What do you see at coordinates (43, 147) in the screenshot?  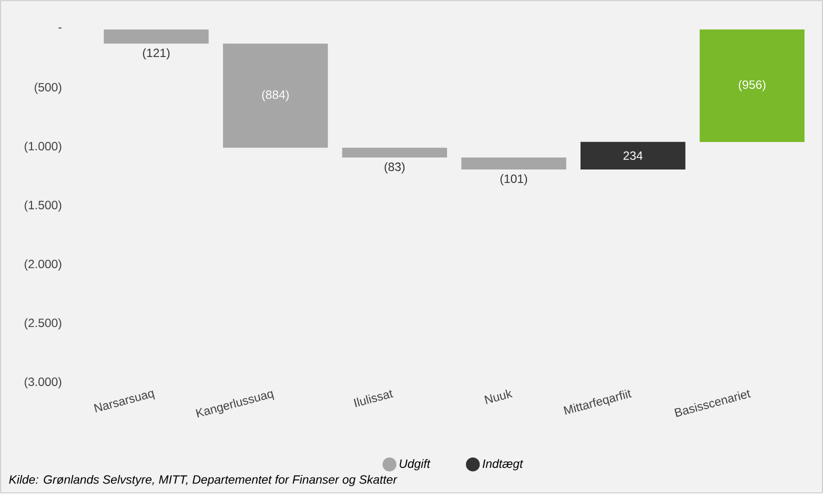 I see `y-tick-label: (1.000)` at bounding box center [43, 147].